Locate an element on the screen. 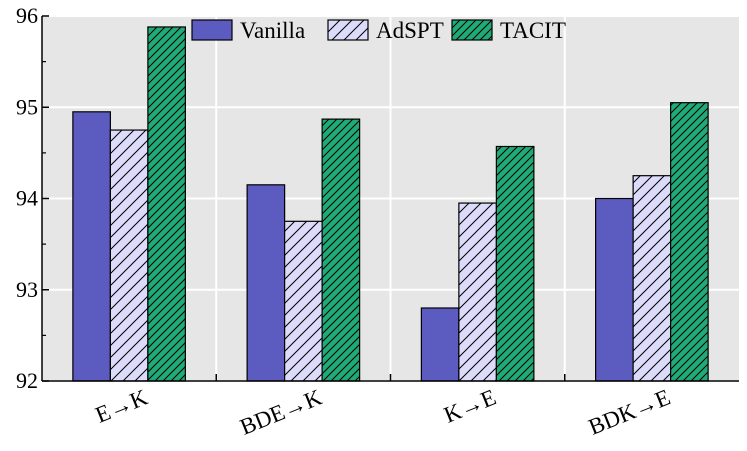 This screenshot has height=451, width=747. y-tick-label: 95 is located at coordinates (27, 106).